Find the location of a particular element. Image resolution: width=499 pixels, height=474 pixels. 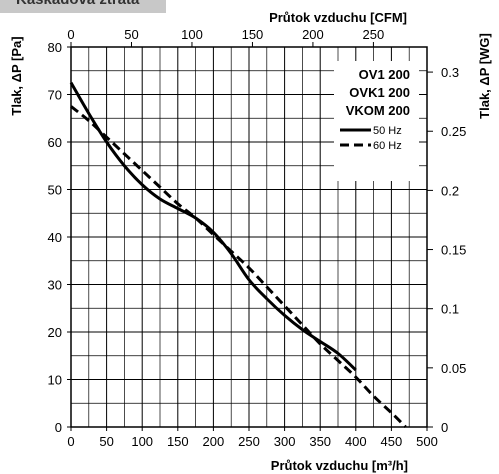

x2-tick-label: 200 is located at coordinates (313, 34).